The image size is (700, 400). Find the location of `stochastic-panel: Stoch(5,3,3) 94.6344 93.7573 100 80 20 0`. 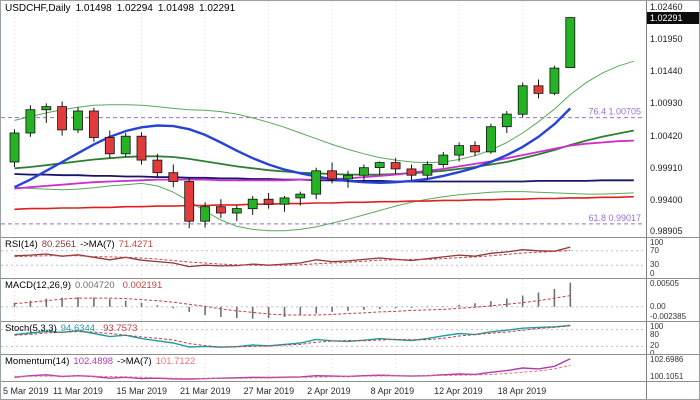

stochastic-panel: Stoch(5,3,3) 94.6344 93.7573 100 80 20 0 is located at coordinates (350, 337).